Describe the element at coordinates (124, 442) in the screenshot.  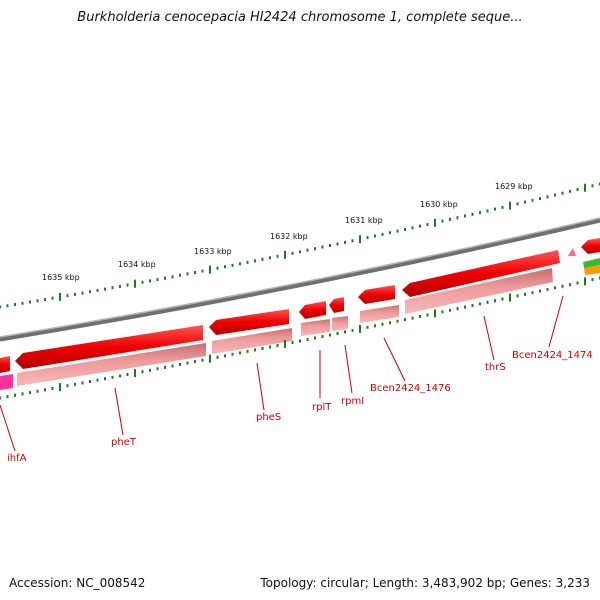
I see `gene-label-pheT: pheT` at that location.